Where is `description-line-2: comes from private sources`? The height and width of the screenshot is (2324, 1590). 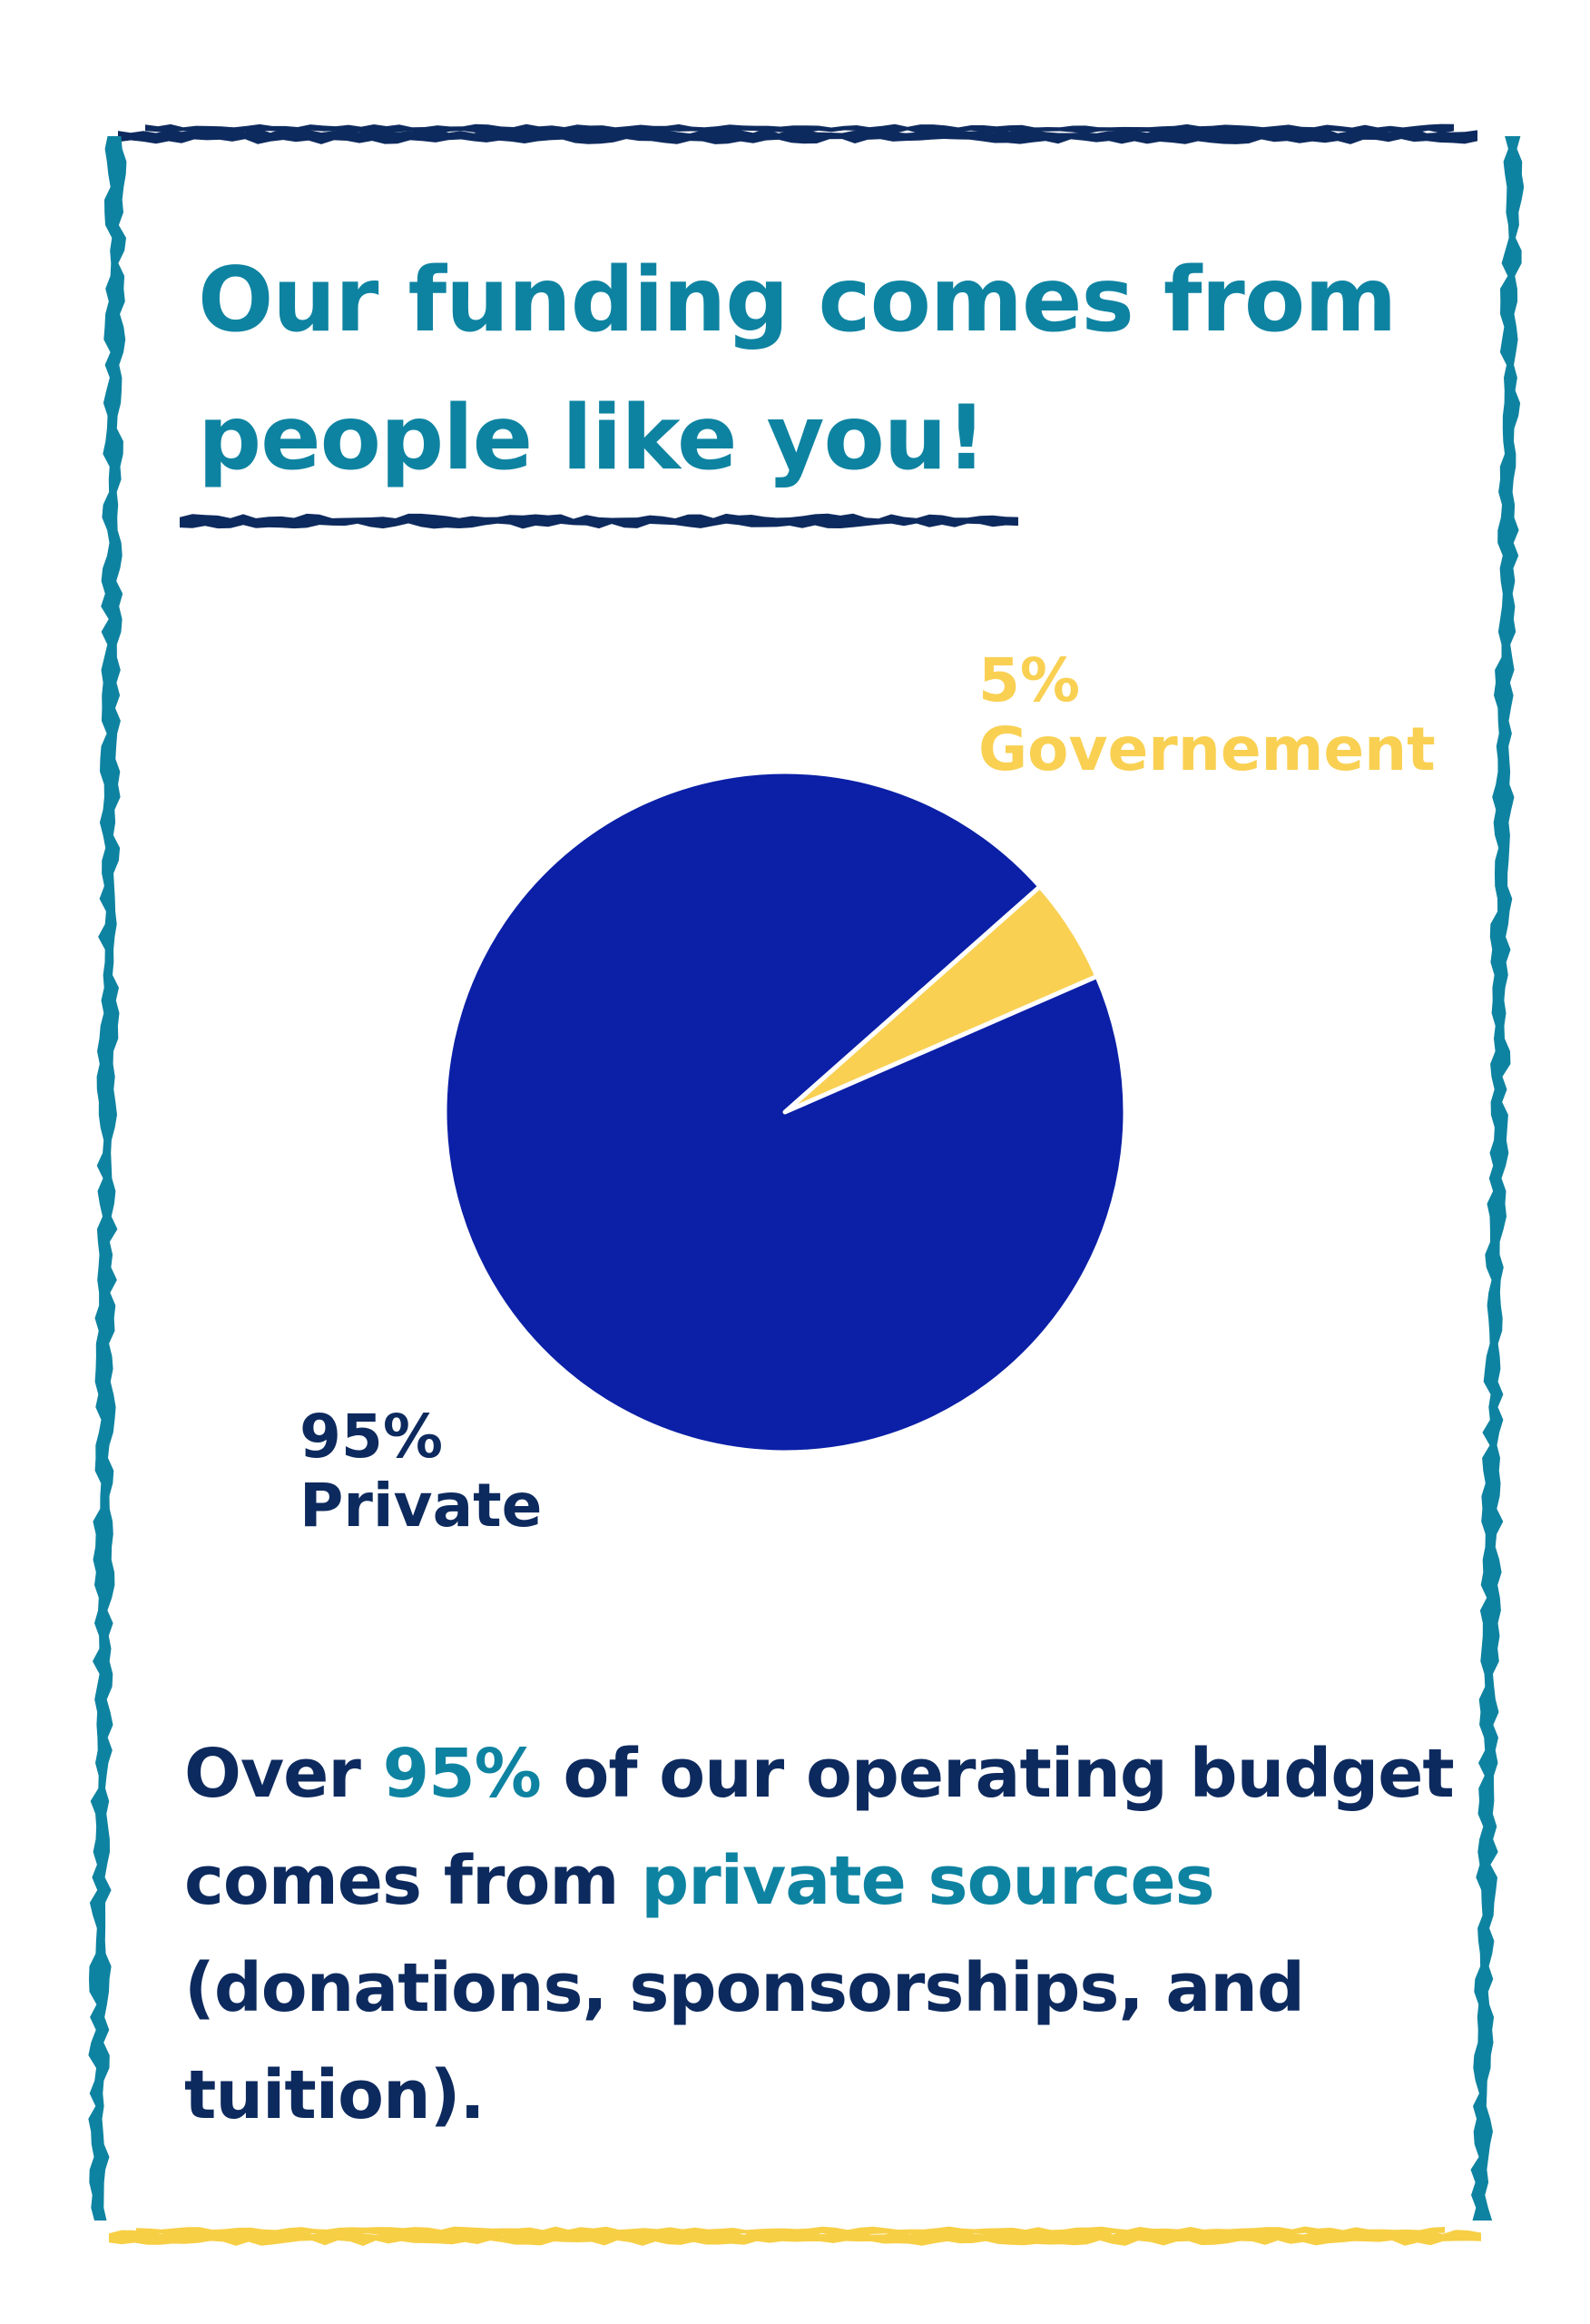 description-line-2: comes from private sources is located at coordinates (828, 1881).